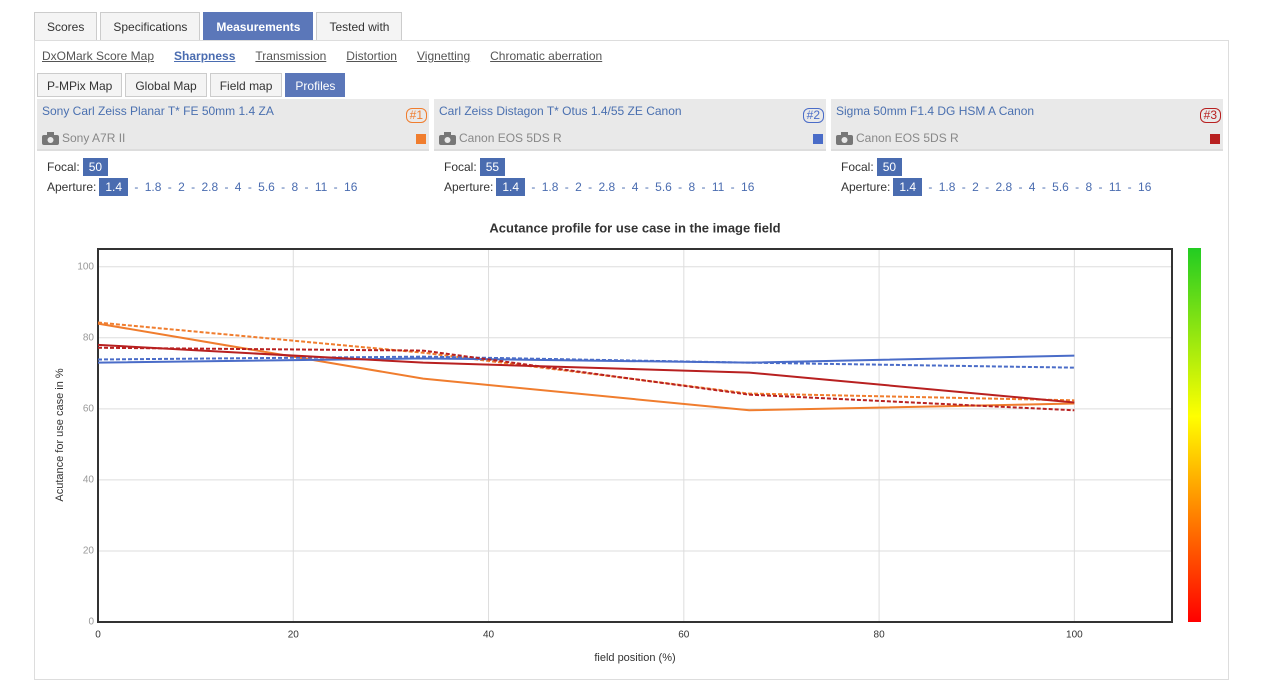 This screenshot has height=680, width=1265. What do you see at coordinates (150, 26) in the screenshot?
I see `tab: Specifications` at bounding box center [150, 26].